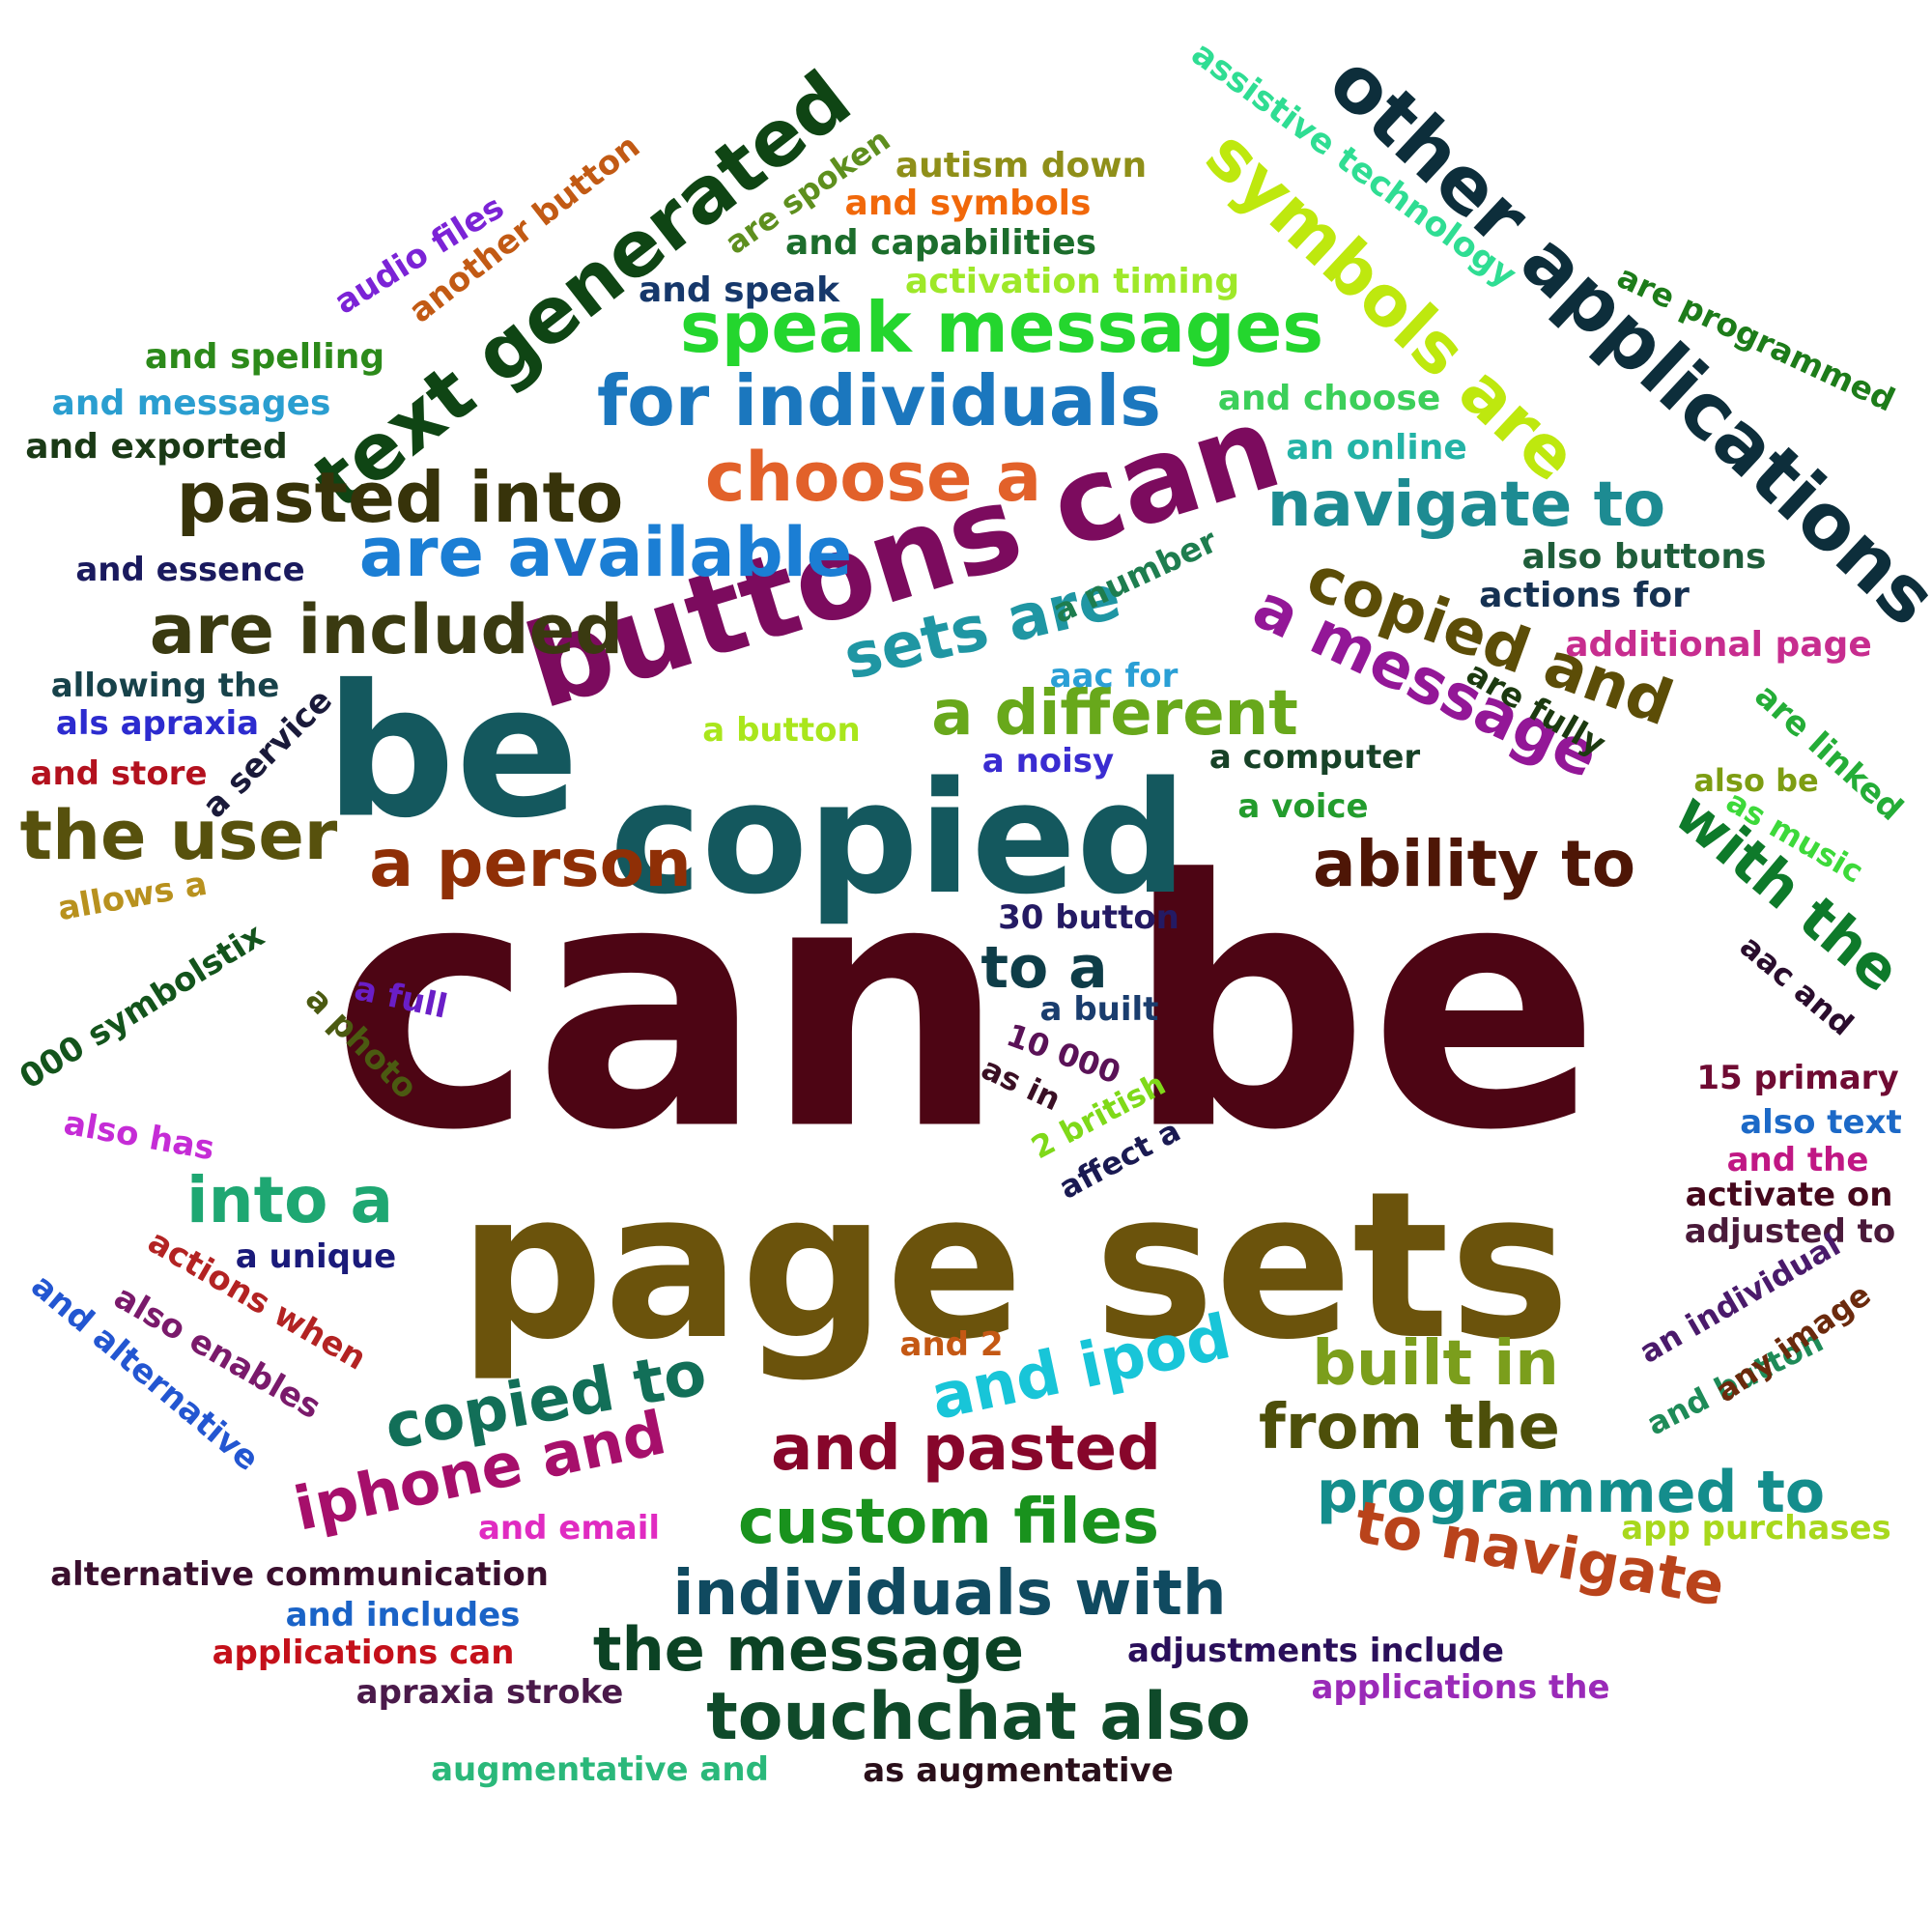  I want to click on word-51: an online, so click(1376, 448).